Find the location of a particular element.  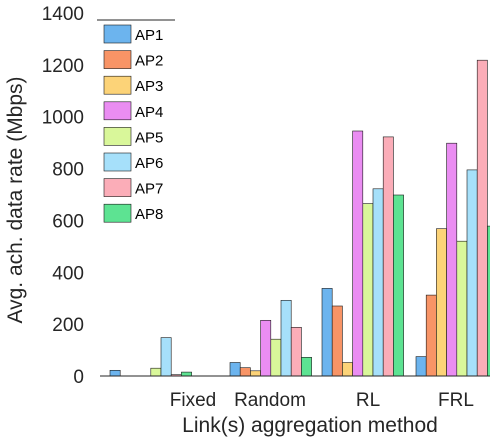

bar-ap5-fixed is located at coordinates (156, 372).